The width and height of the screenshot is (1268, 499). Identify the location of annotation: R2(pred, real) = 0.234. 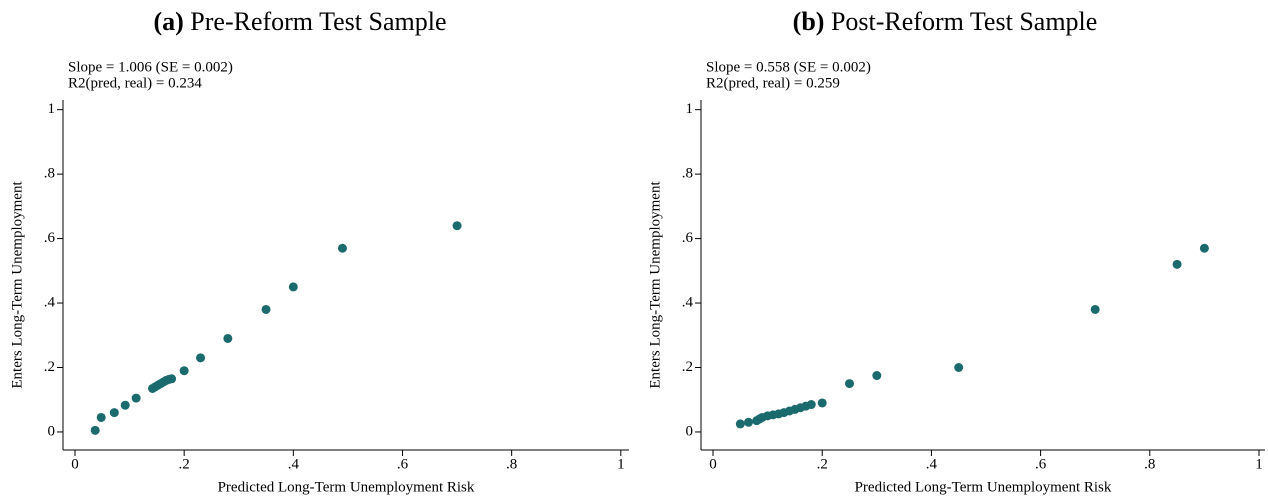
(135, 83).